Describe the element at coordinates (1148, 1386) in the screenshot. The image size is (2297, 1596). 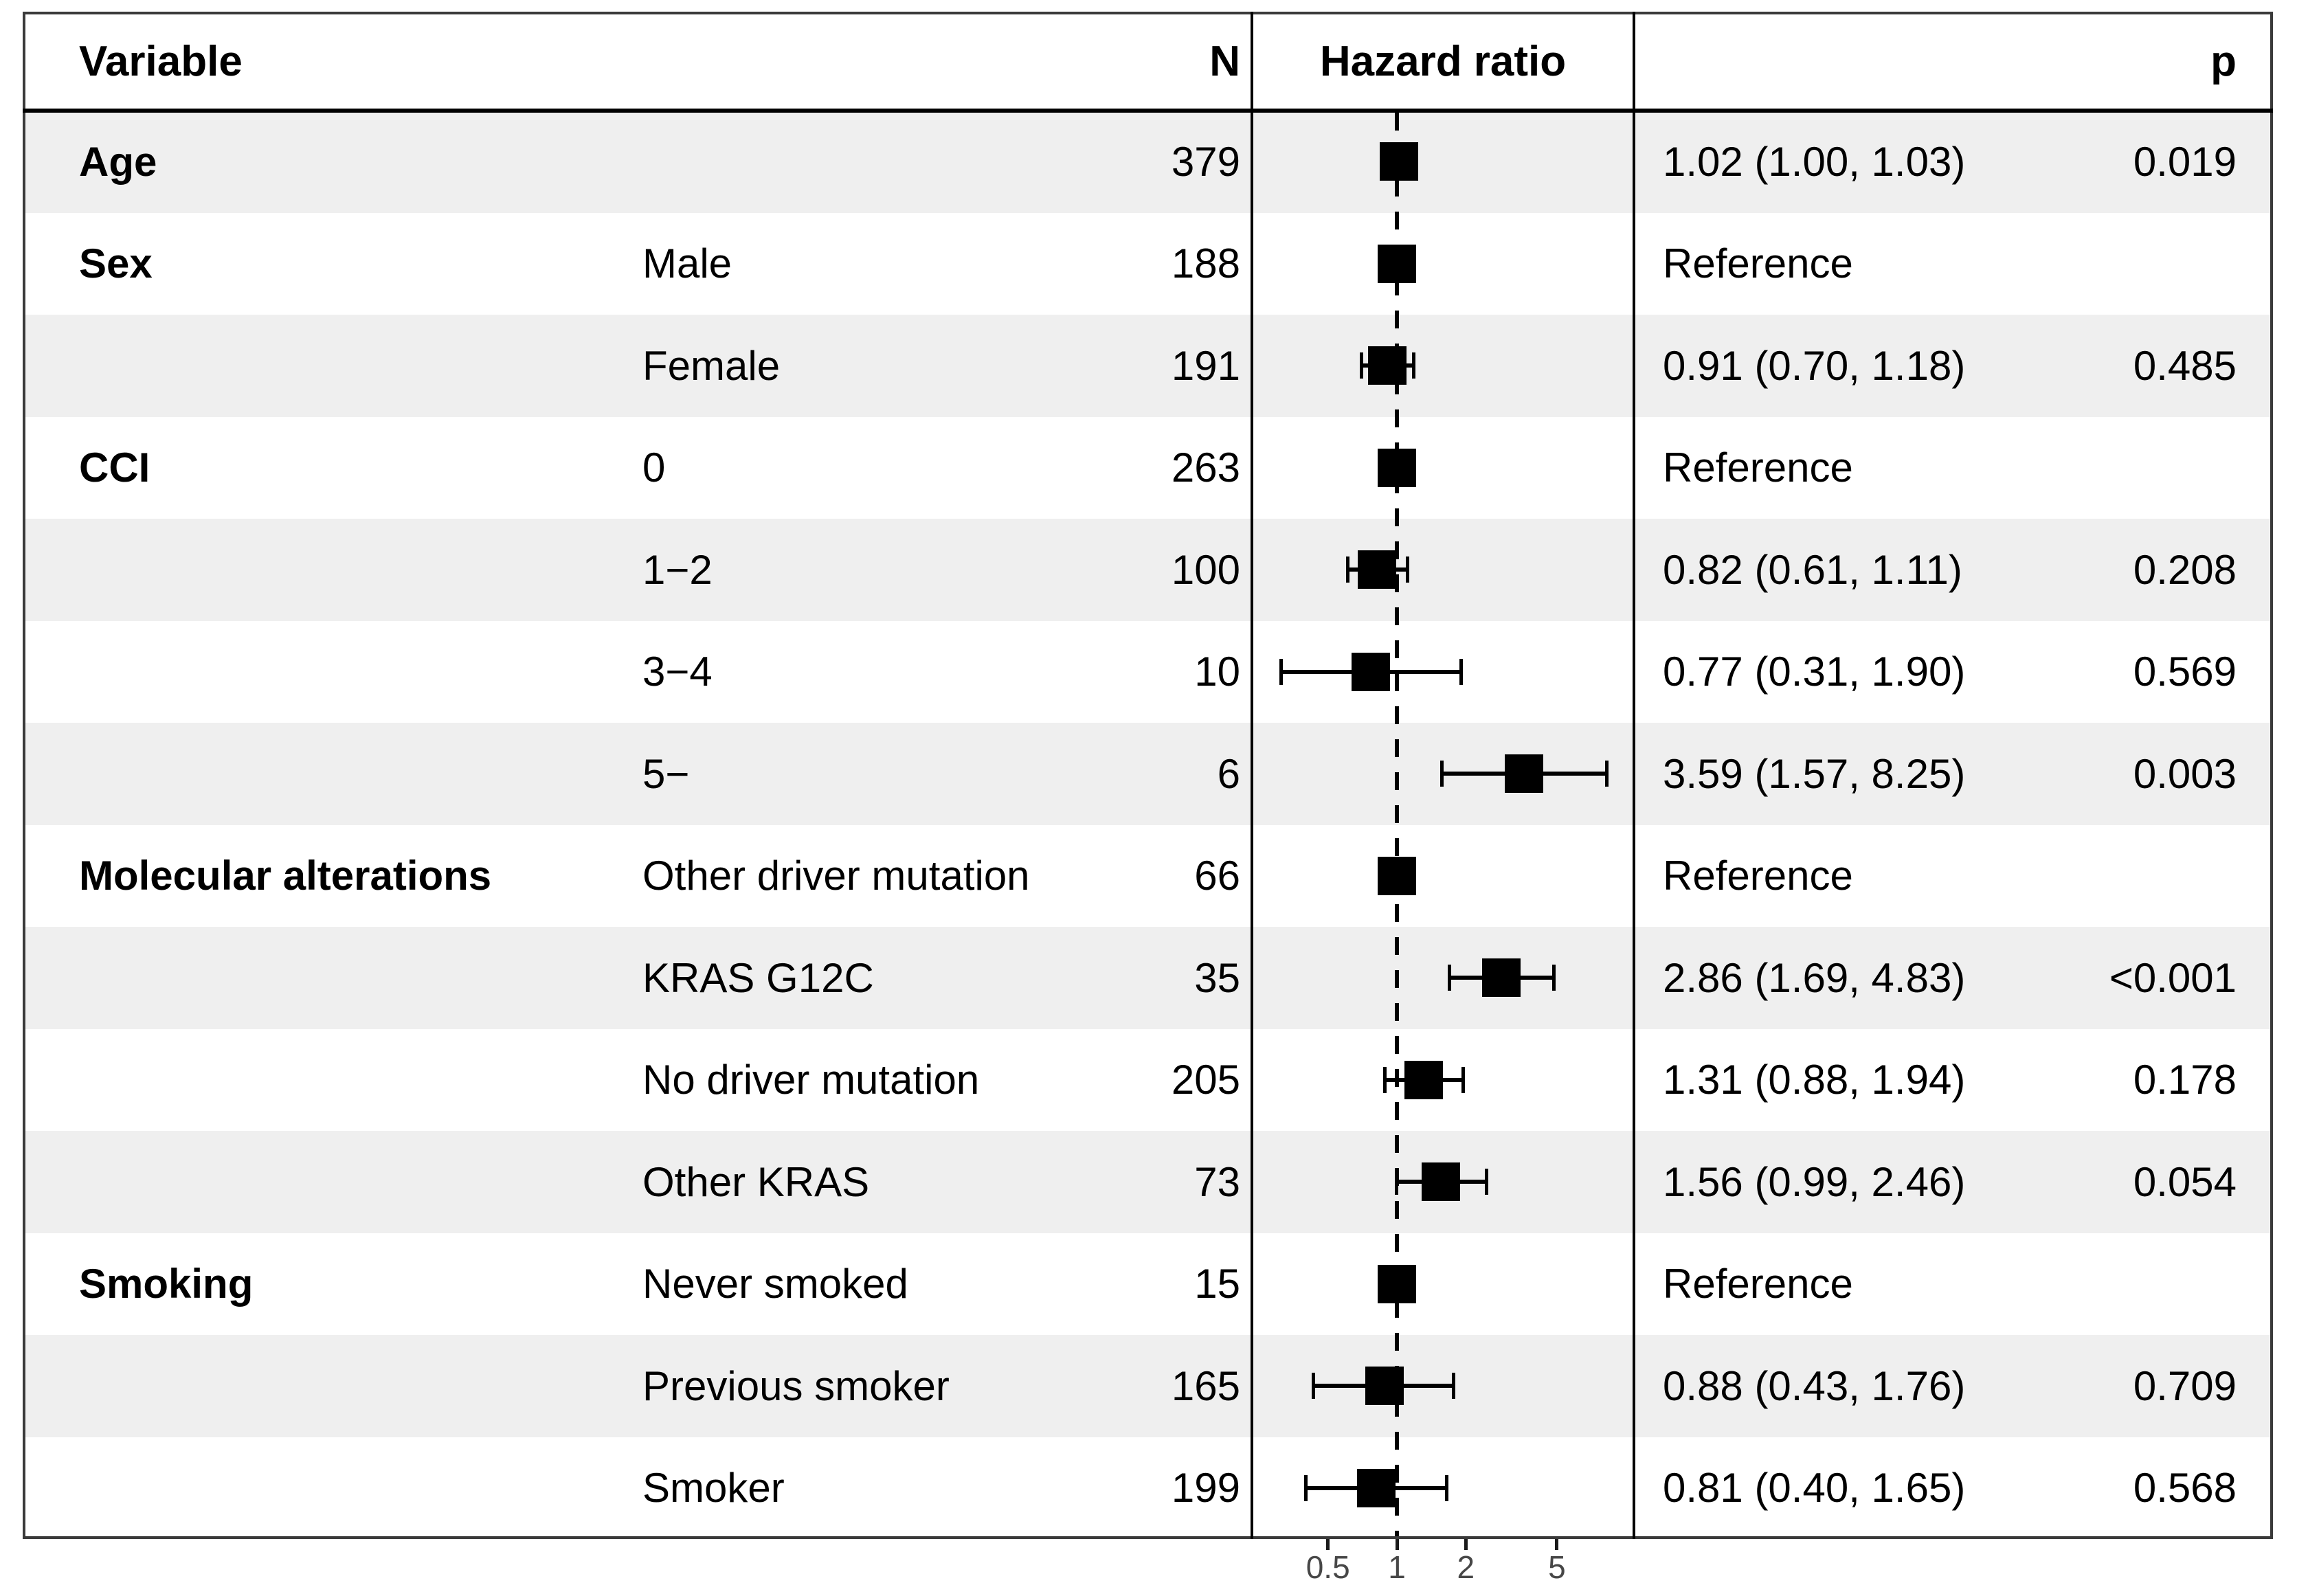
I see `table-row: Previous smoker 165 0.88 (0.43, 1.76) 0.709` at that location.